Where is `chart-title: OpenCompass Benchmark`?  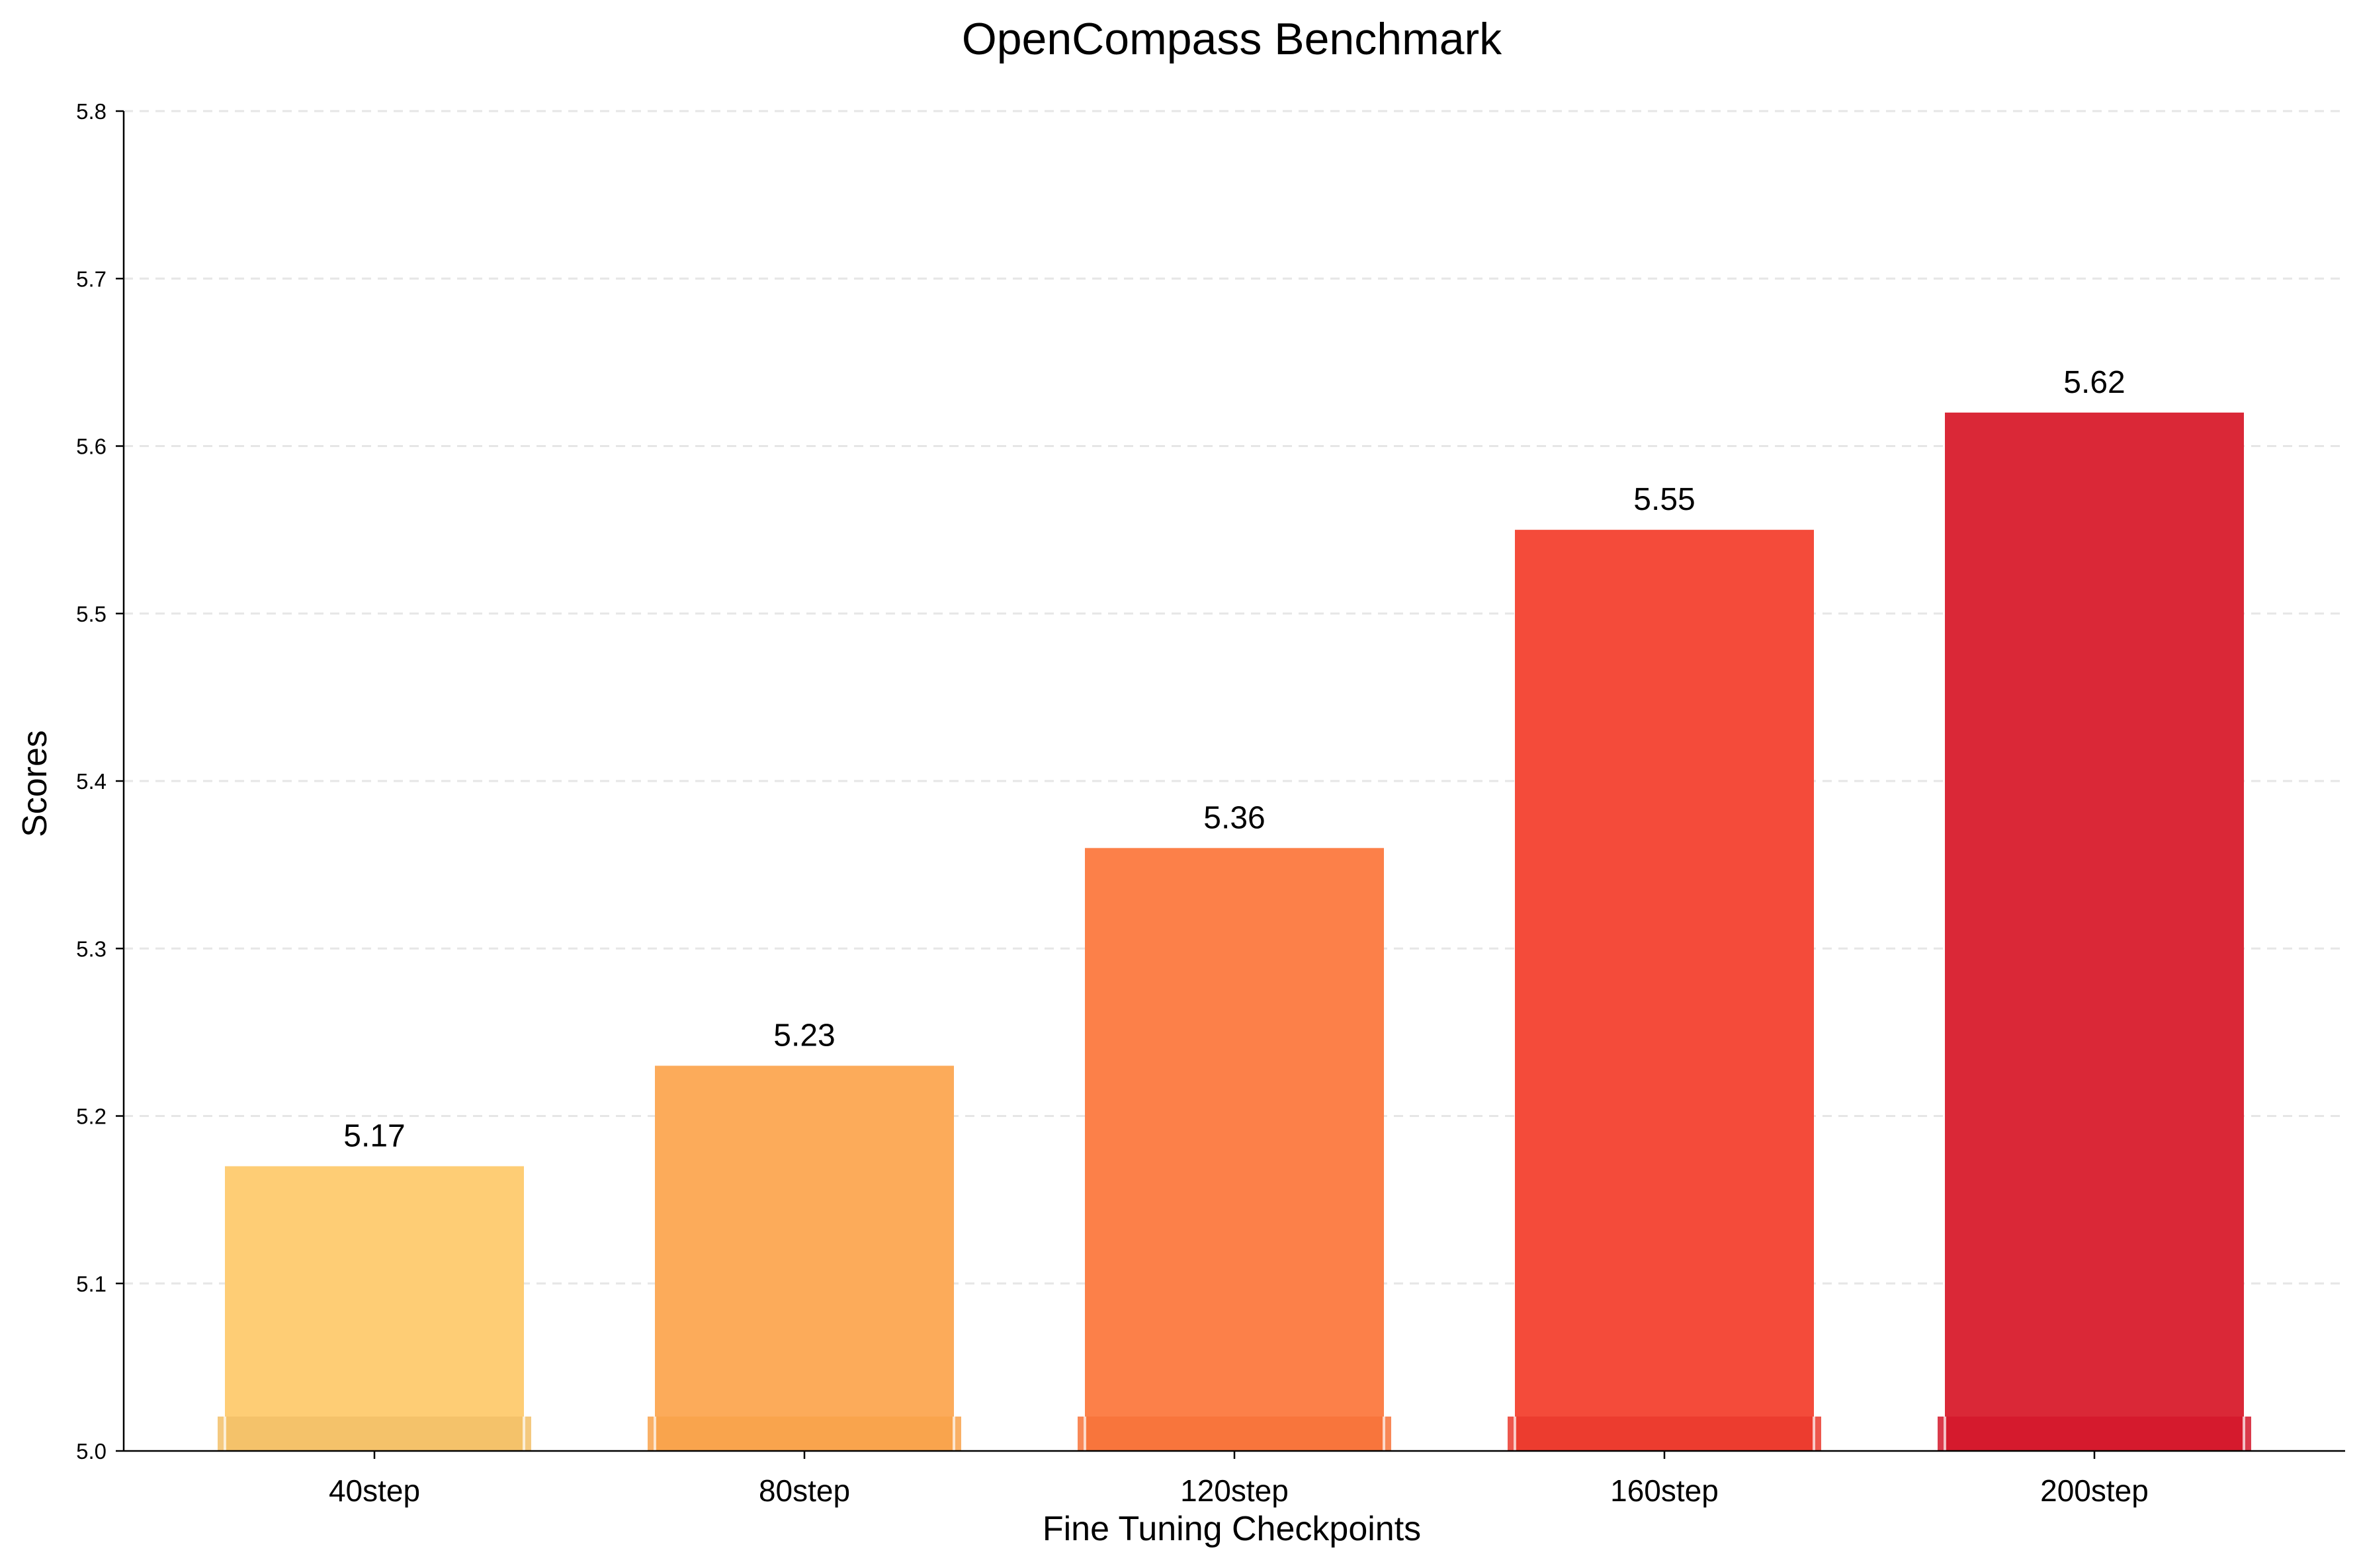
chart-title: OpenCompass Benchmark is located at coordinates (1232, 39).